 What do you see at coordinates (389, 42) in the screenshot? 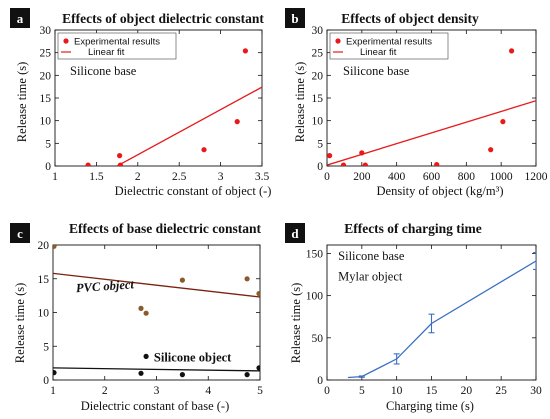
I see `legend-entry-experimental: Experimental results` at bounding box center [389, 42].